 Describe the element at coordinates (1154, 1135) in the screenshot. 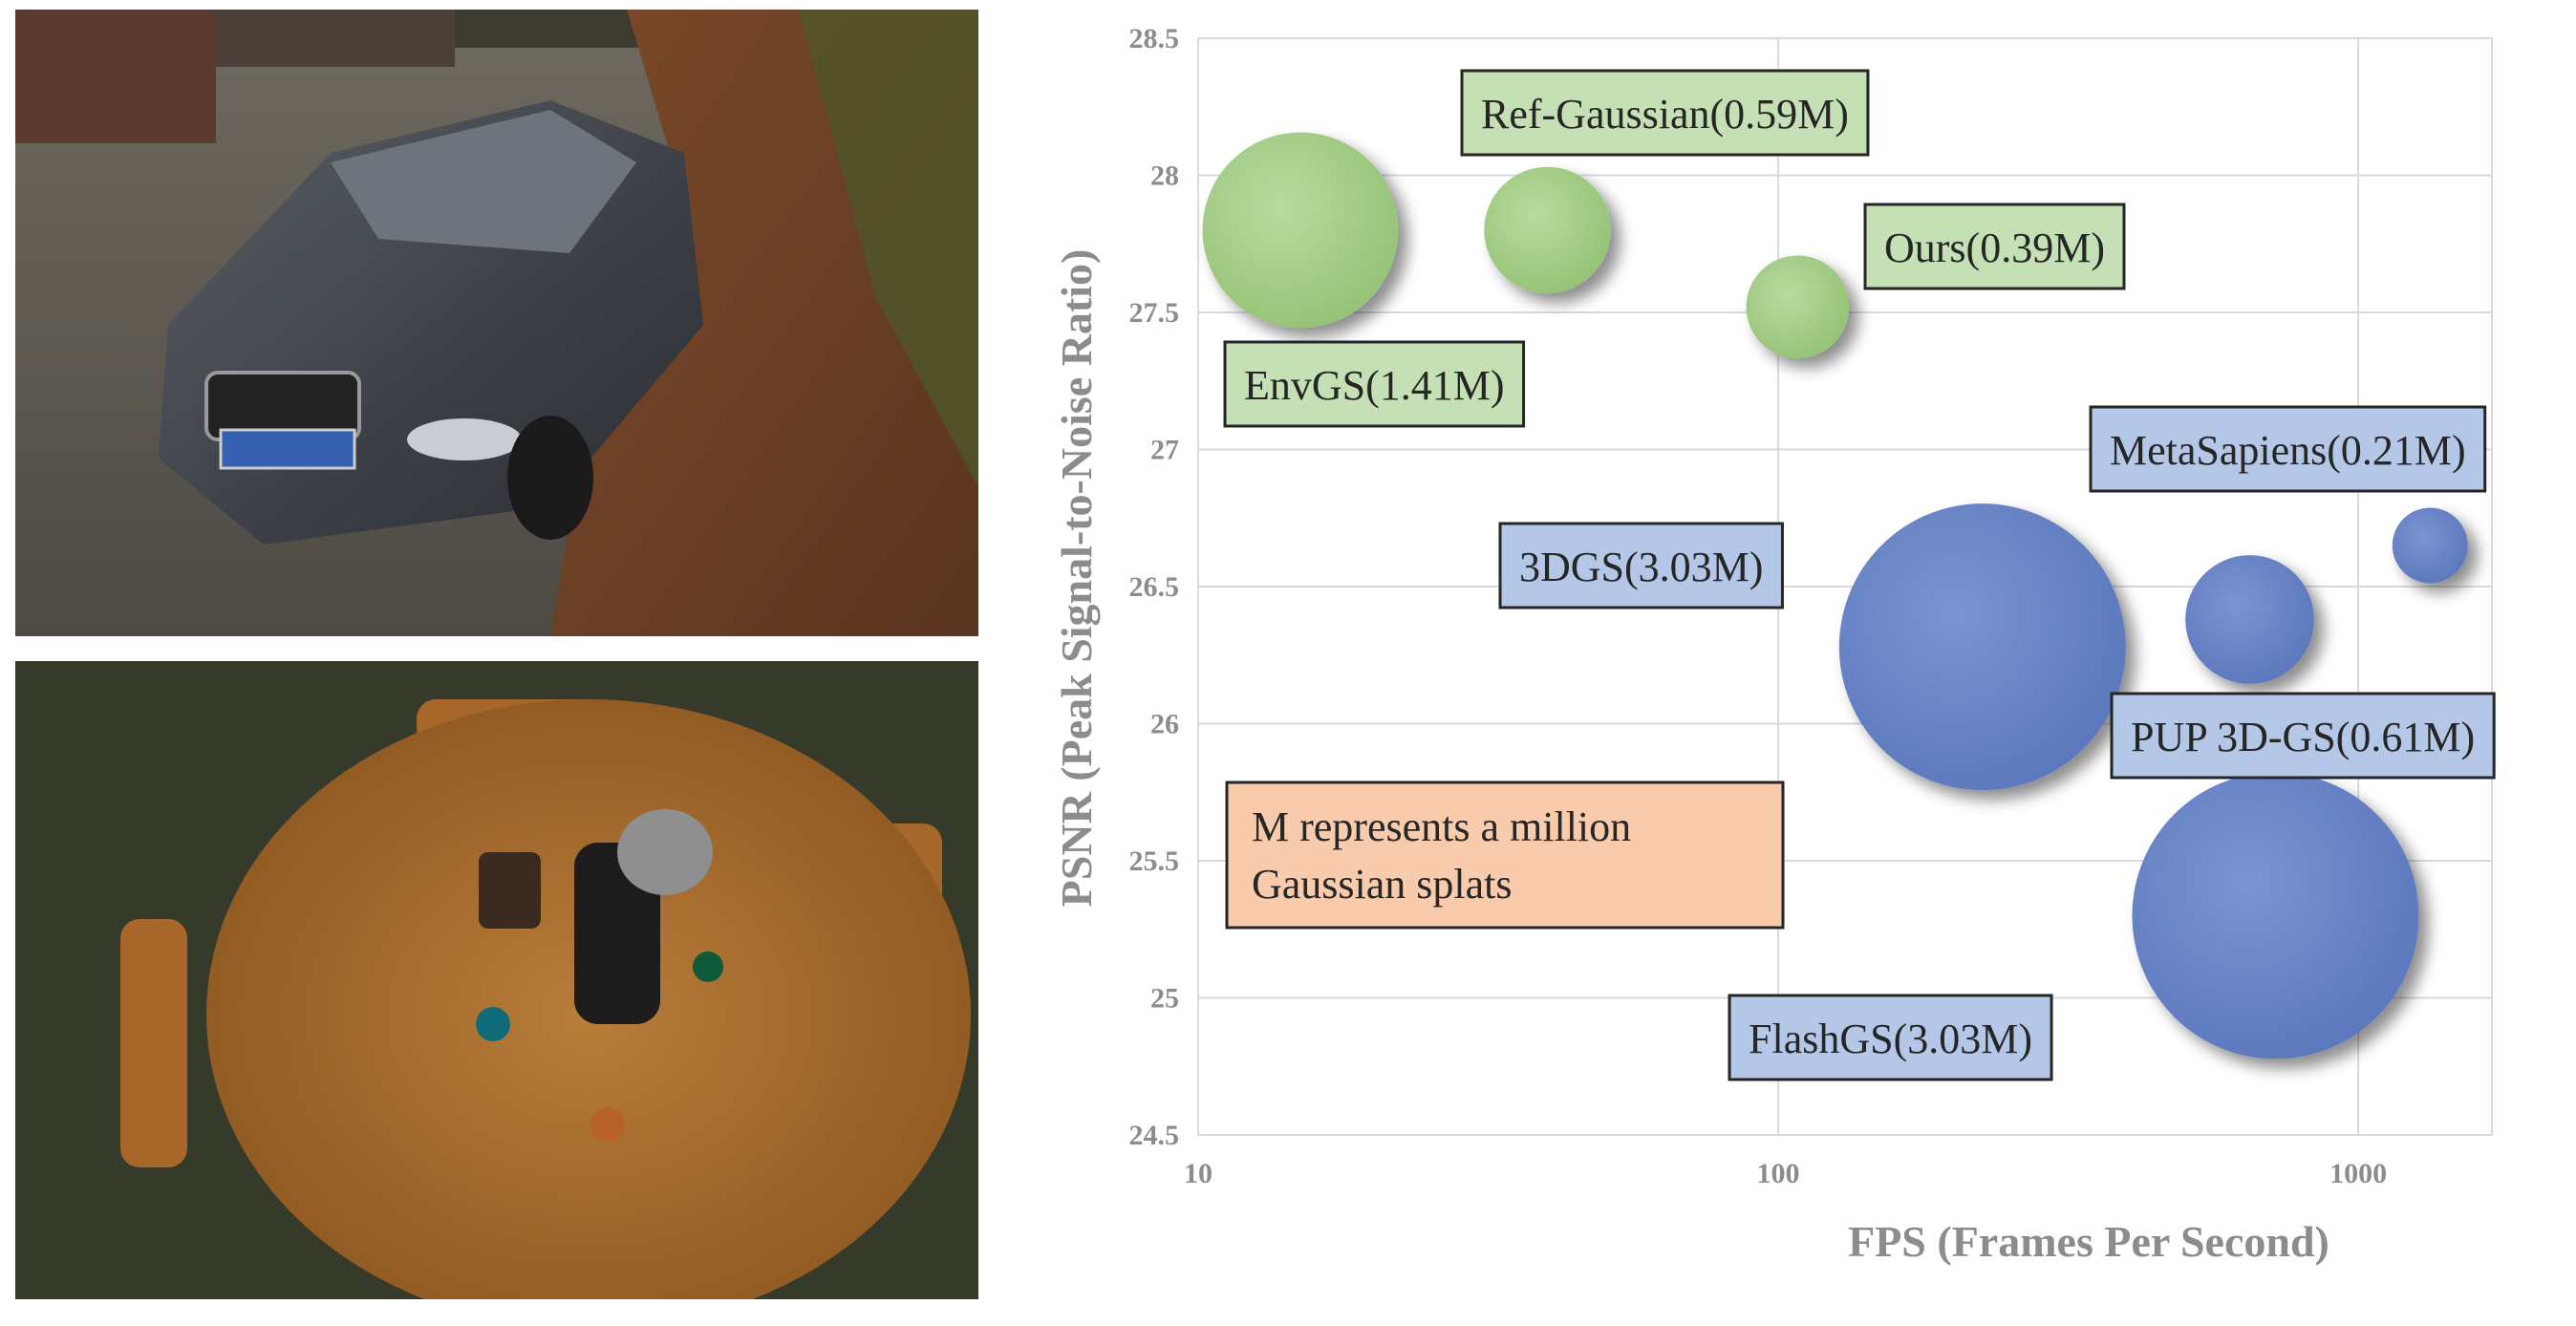

I see `y-tick-label: 24.5` at that location.